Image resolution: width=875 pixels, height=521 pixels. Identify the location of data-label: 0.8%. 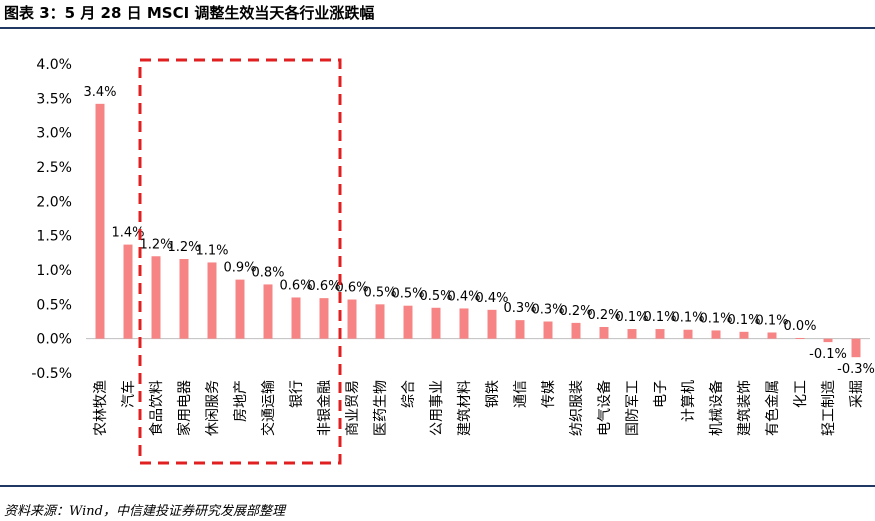
(267, 272).